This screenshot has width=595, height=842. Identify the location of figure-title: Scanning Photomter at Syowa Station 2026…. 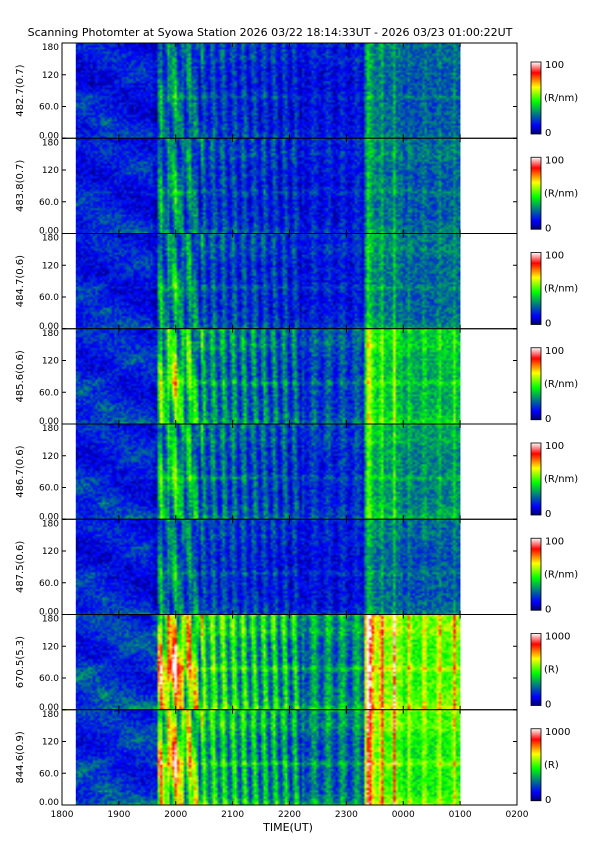
(270, 32).